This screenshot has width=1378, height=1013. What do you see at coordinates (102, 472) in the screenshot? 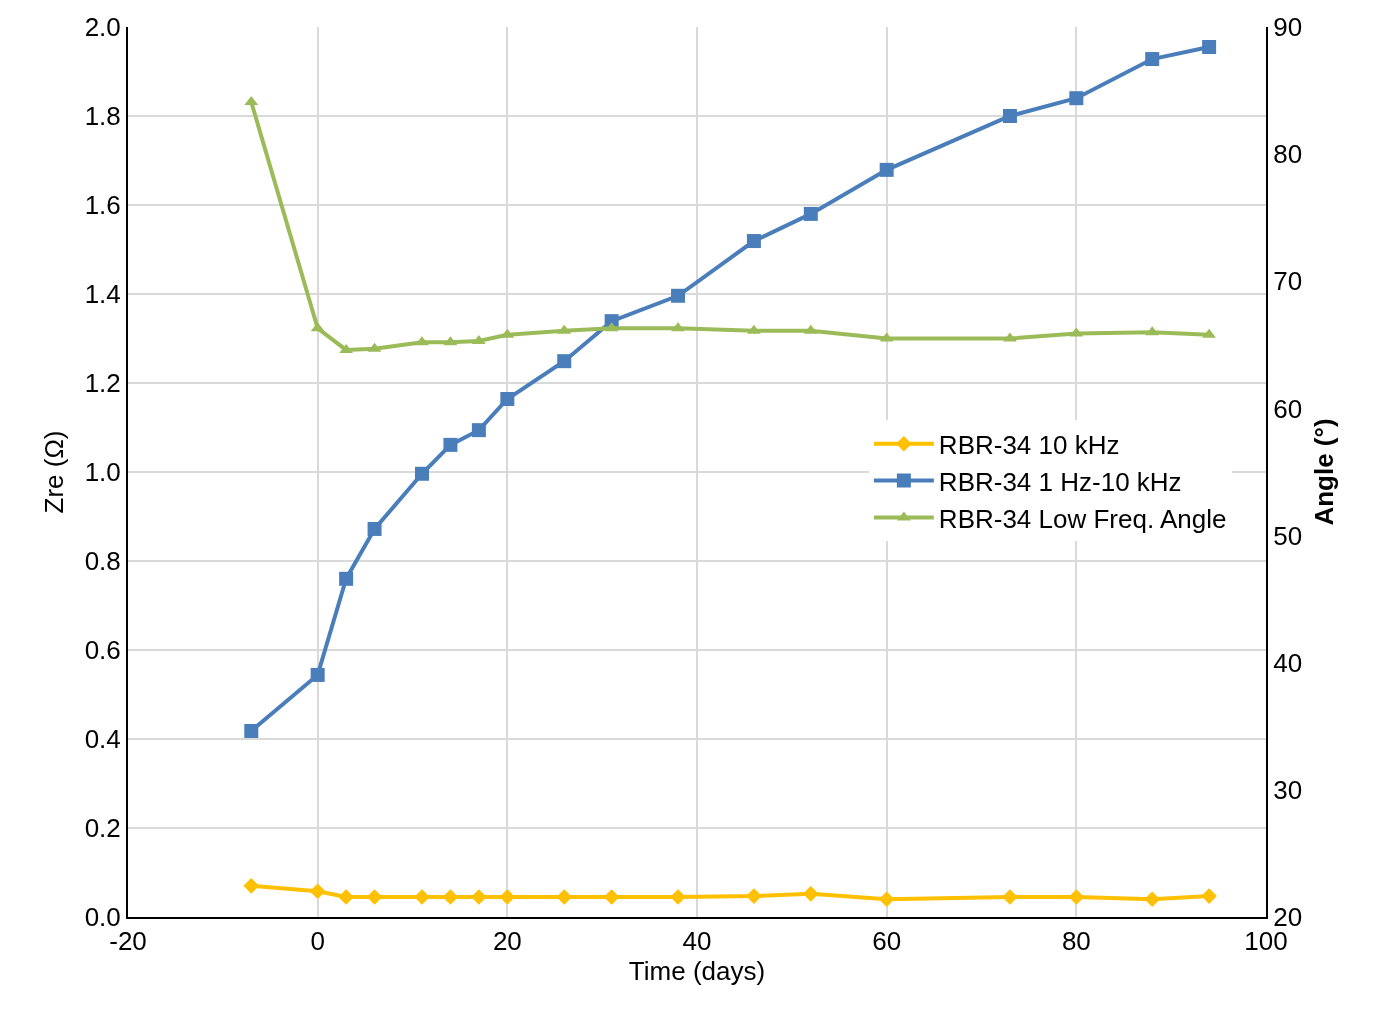
I see `y-tick-label: 1.0` at bounding box center [102, 472].